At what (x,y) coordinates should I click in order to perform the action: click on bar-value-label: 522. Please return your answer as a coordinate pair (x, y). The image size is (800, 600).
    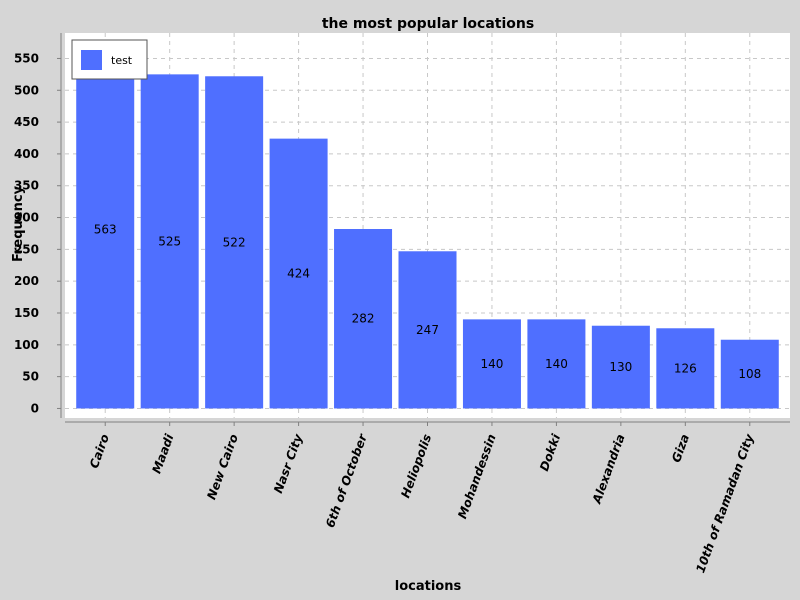
    Looking at the image, I should click on (234, 242).